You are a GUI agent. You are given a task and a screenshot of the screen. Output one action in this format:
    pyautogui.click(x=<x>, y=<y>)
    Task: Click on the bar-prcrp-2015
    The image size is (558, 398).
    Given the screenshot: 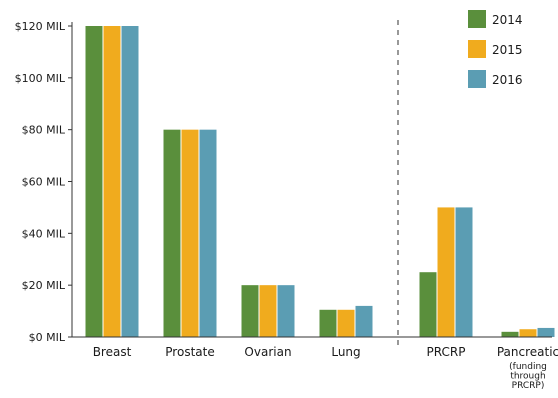 What is the action you would take?
    pyautogui.click(x=446, y=272)
    